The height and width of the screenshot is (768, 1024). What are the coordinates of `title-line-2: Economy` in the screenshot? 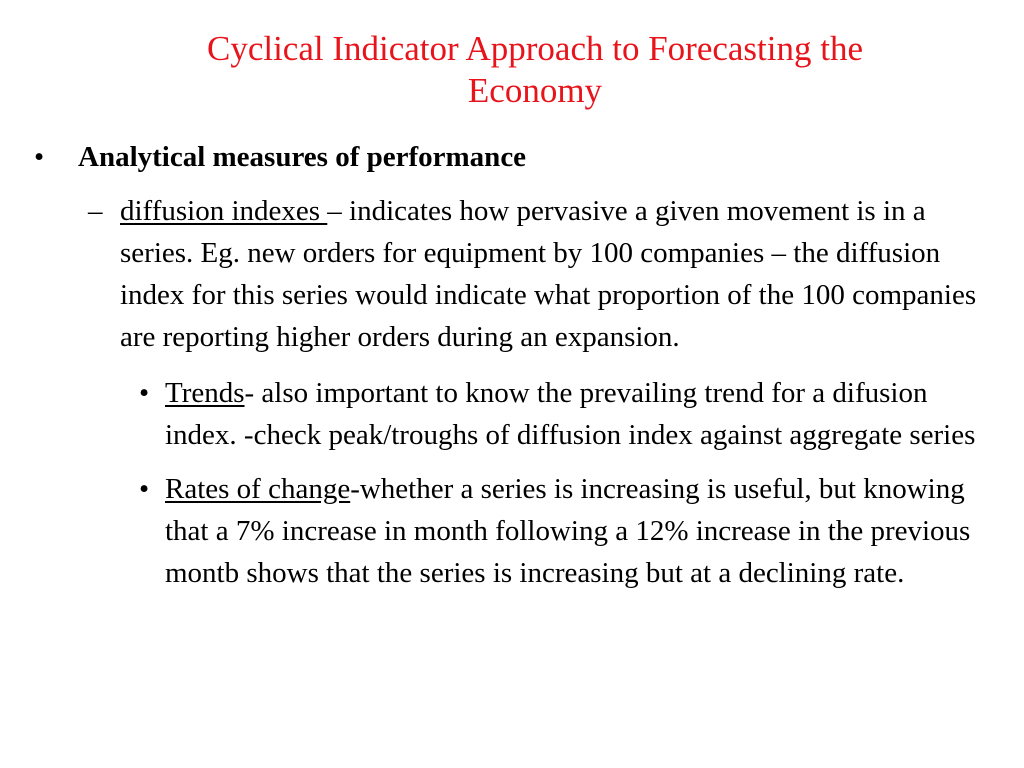 It's located at (535, 90).